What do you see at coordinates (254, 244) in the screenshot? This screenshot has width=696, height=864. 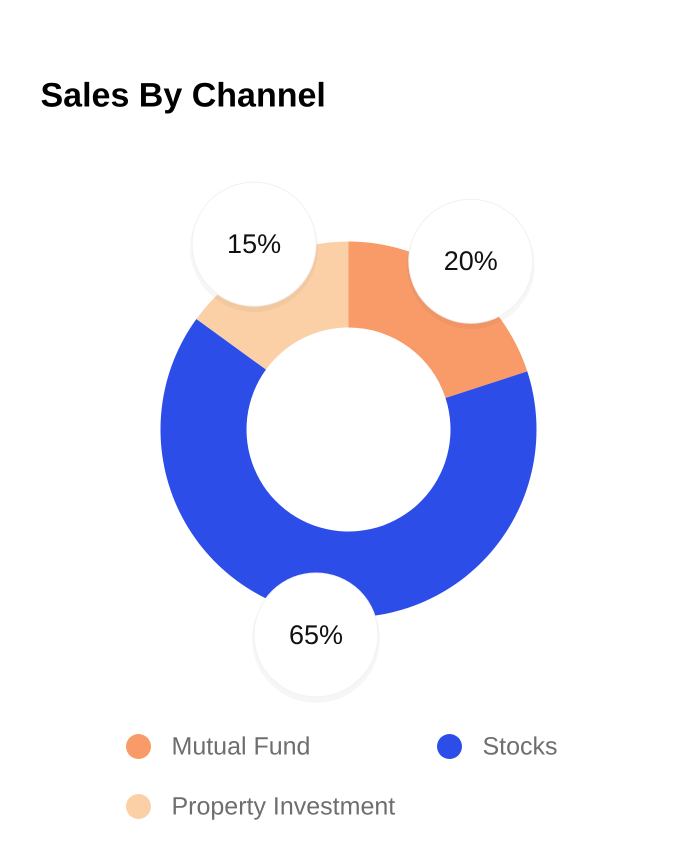 I see `data-label: 15%` at bounding box center [254, 244].